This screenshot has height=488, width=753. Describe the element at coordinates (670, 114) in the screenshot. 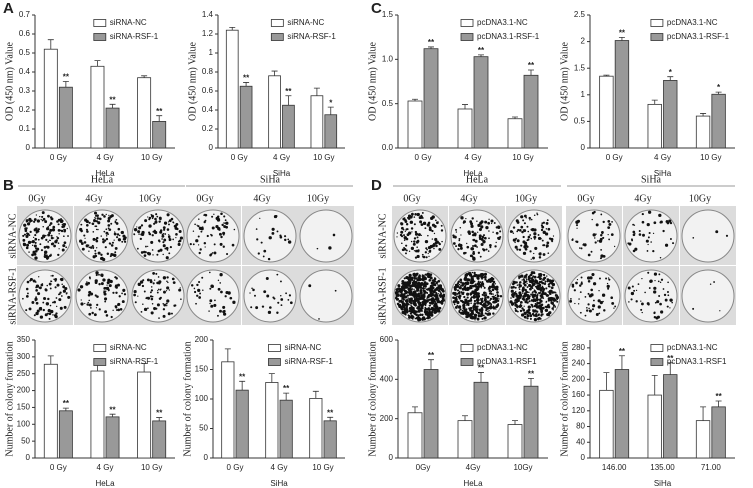

I see `bar` at that location.